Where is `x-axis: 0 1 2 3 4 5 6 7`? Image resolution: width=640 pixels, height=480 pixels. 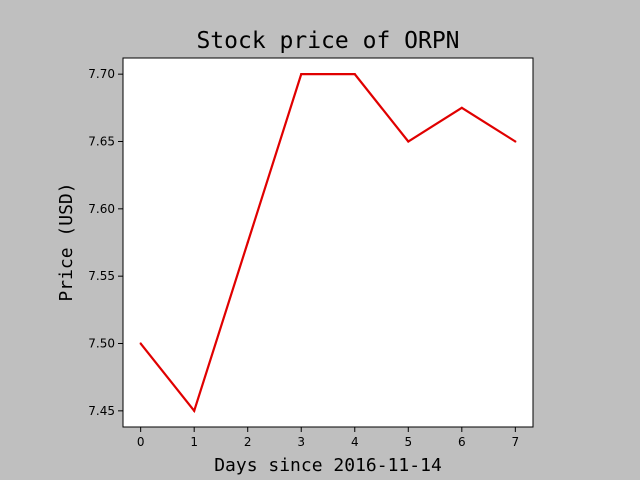
x-axis: 0 1 2 3 4 5 6 7 is located at coordinates (328, 438).